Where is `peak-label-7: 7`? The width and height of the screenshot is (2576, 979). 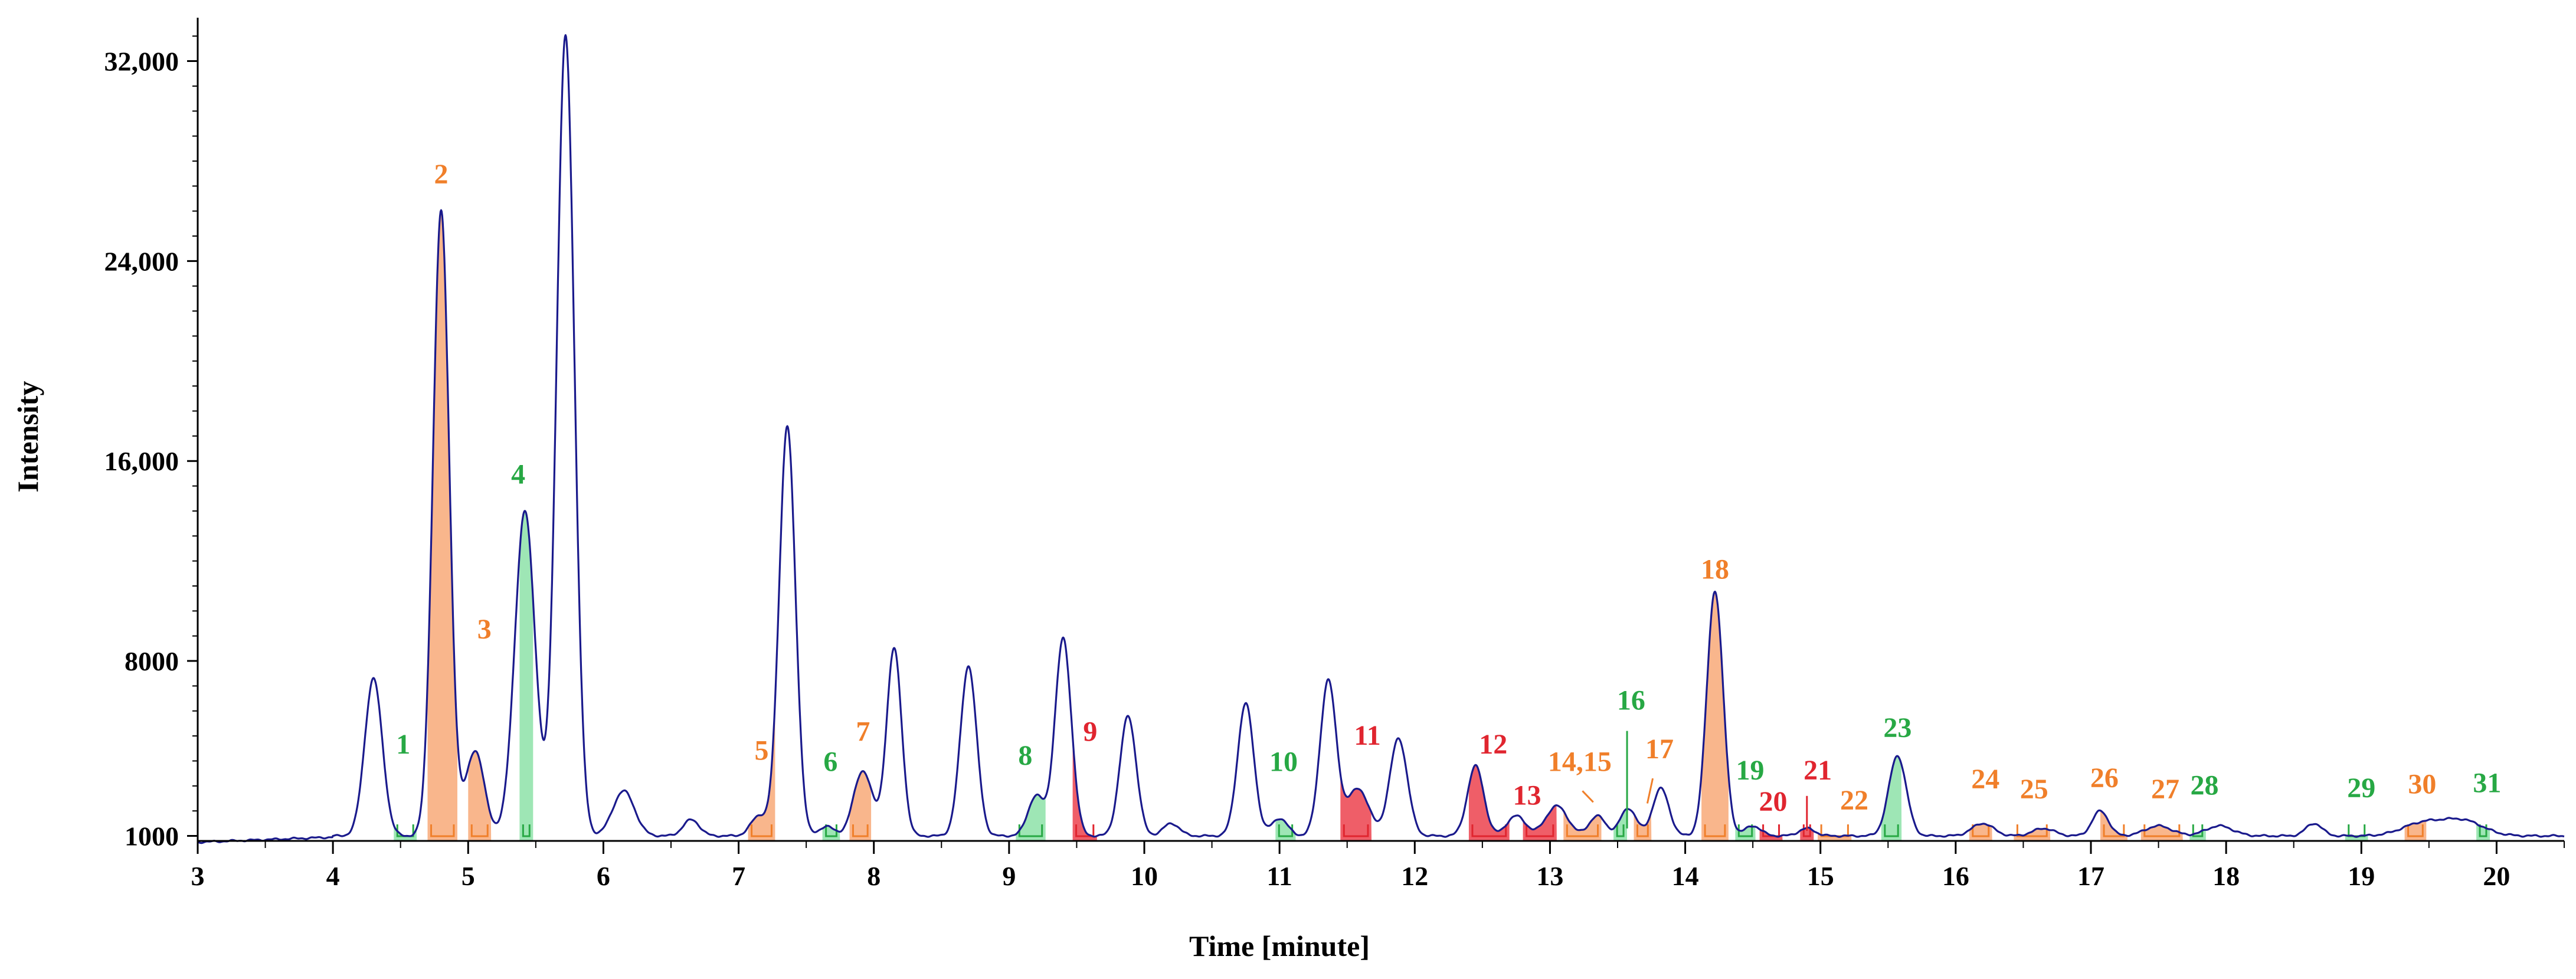
peak-label-7: 7 is located at coordinates (863, 732).